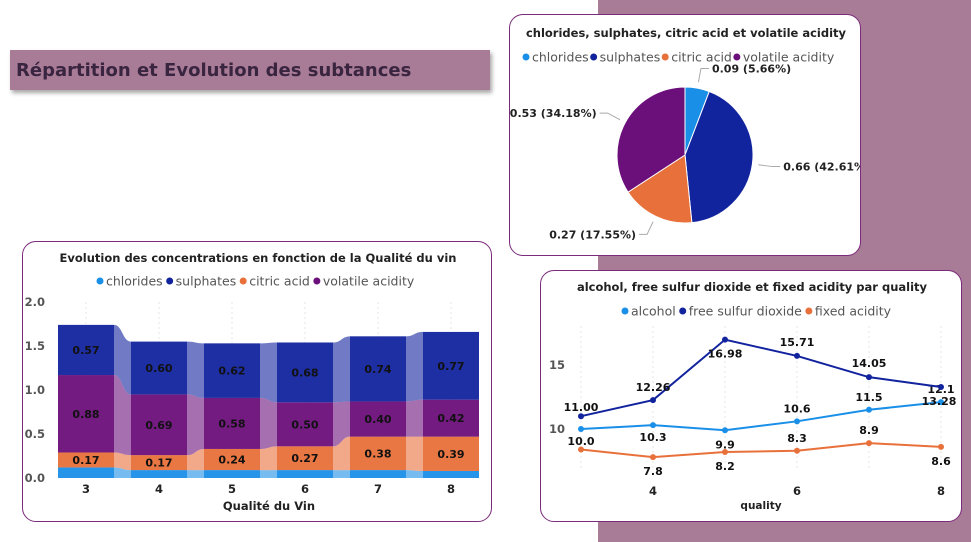  What do you see at coordinates (378, 489) in the screenshot?
I see `x-tick-label: 7` at bounding box center [378, 489].